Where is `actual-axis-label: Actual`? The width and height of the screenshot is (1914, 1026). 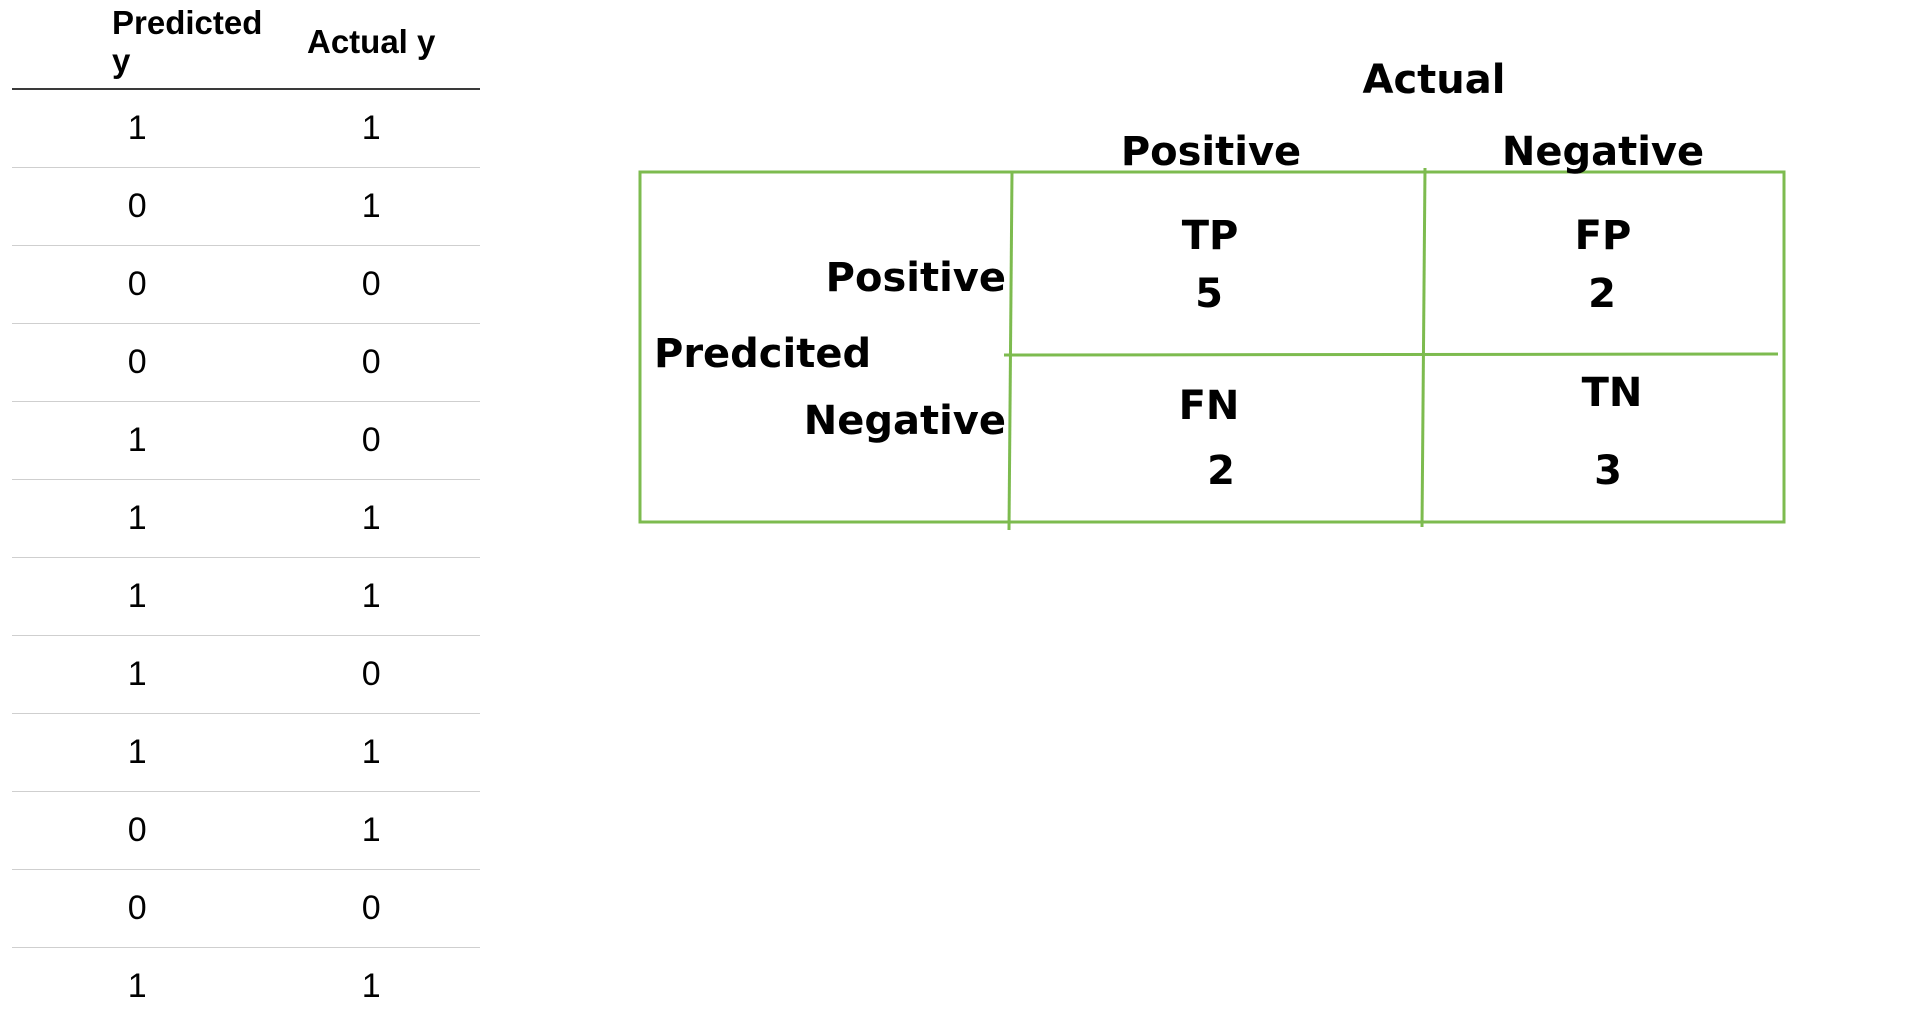 actual-axis-label: Actual is located at coordinates (1434, 80).